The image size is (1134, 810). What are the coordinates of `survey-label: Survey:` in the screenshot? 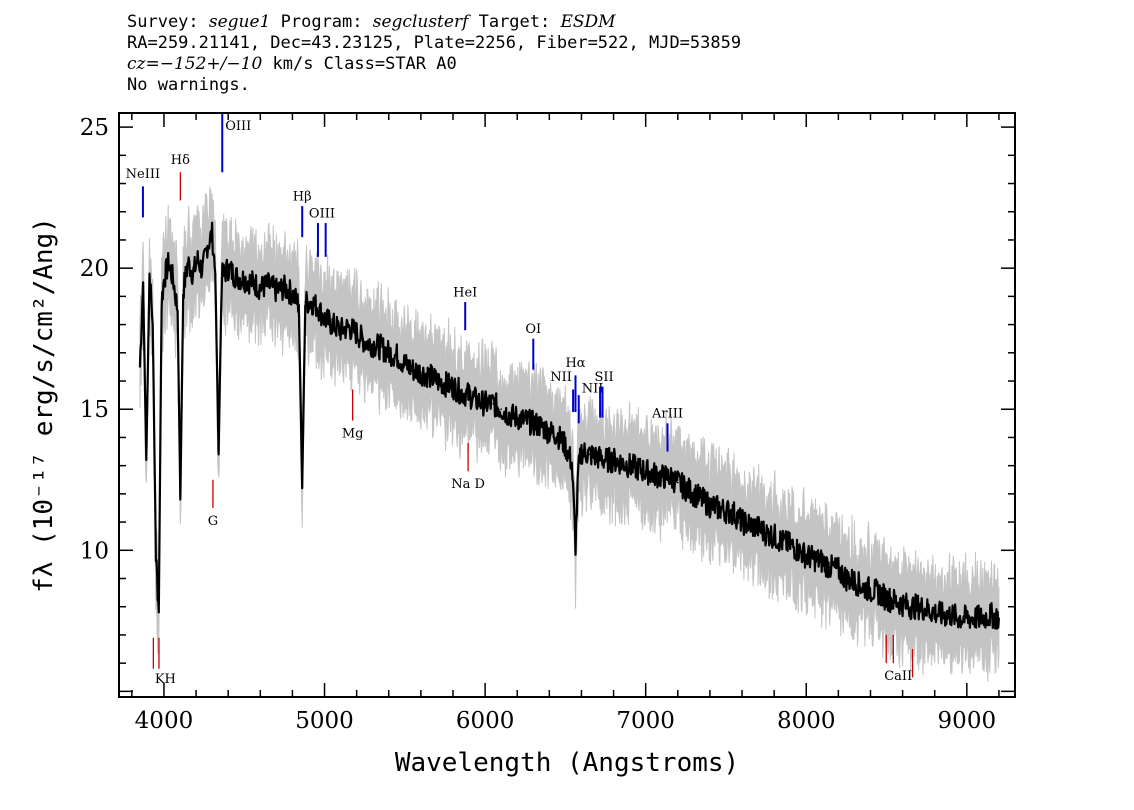 It's located at (168, 22).